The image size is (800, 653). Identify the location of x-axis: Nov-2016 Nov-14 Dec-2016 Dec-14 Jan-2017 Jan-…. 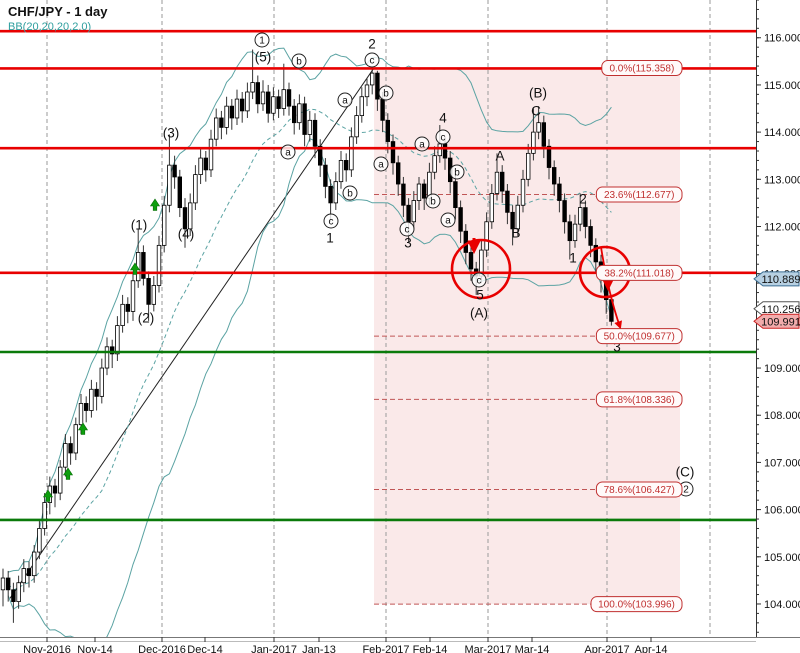
(400, 645).